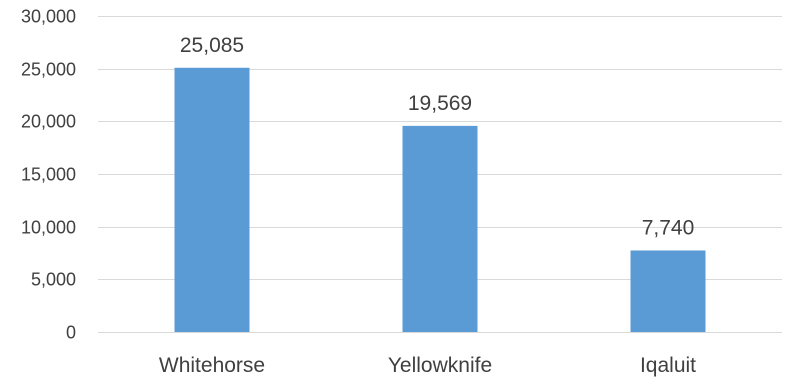 Image resolution: width=811 pixels, height=386 pixels. I want to click on x-tick-label: Iqaluit, so click(668, 365).